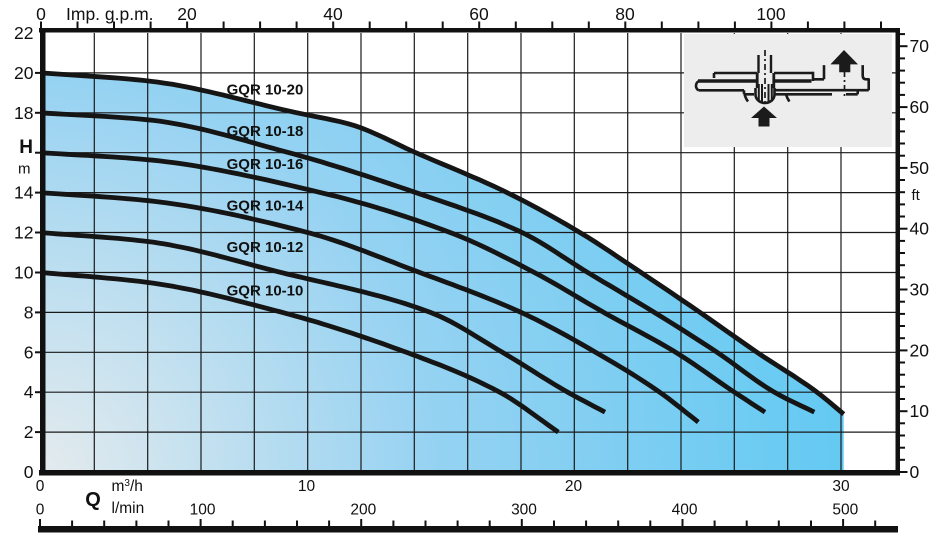 This screenshot has width=941, height=547. Describe the element at coordinates (128, 508) in the screenshot. I see `svg-text: l/min` at that location.